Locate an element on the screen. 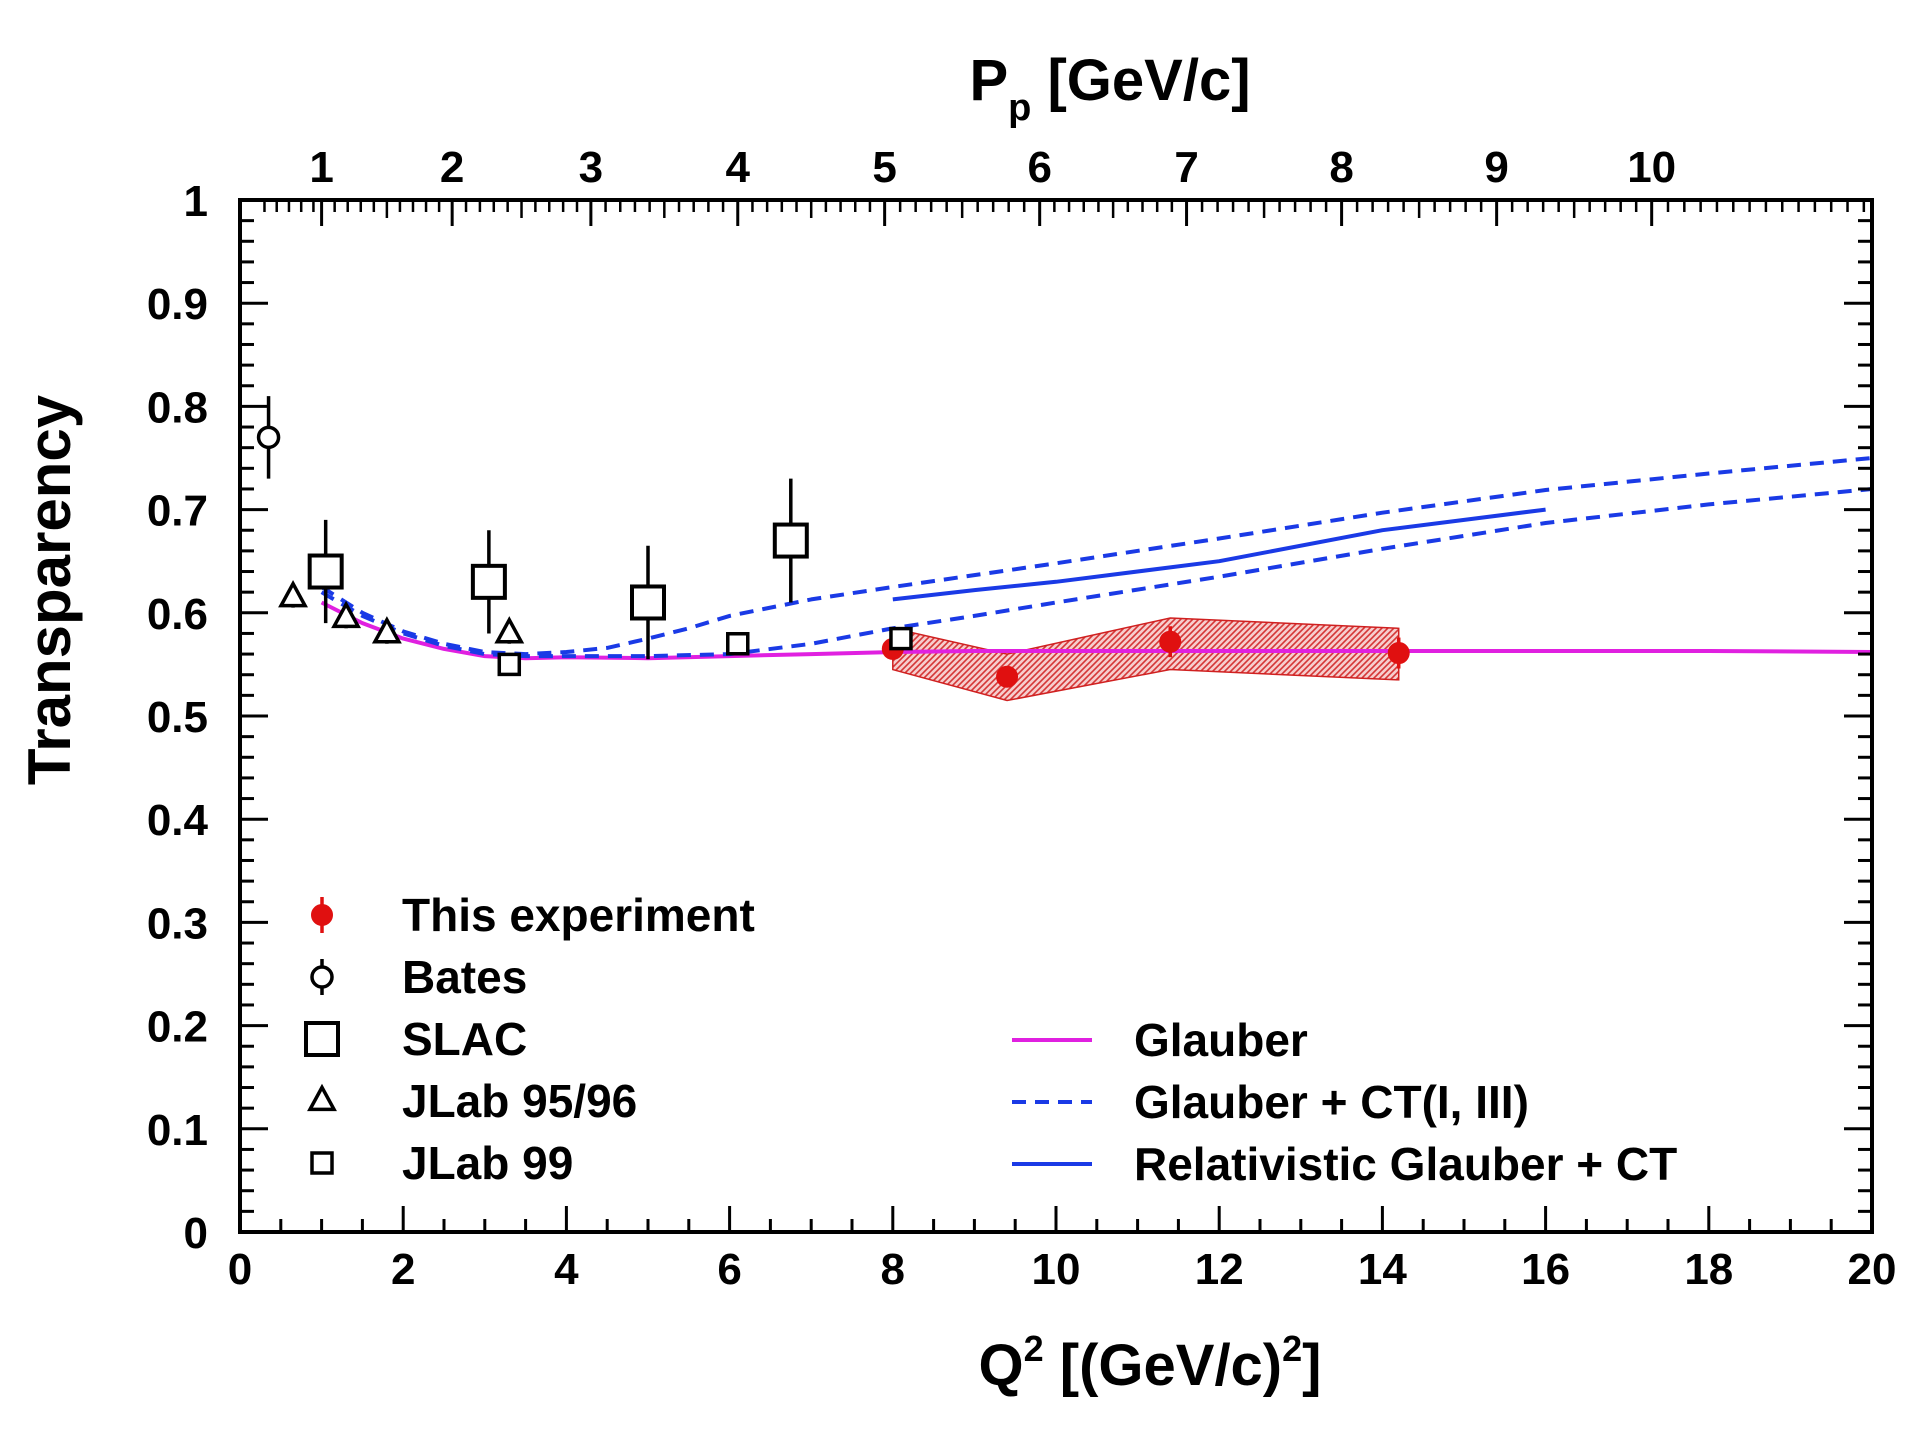 Image resolution: width=1920 pixels, height=1440 pixels. x-tick-label: 16 is located at coordinates (1545, 1269).